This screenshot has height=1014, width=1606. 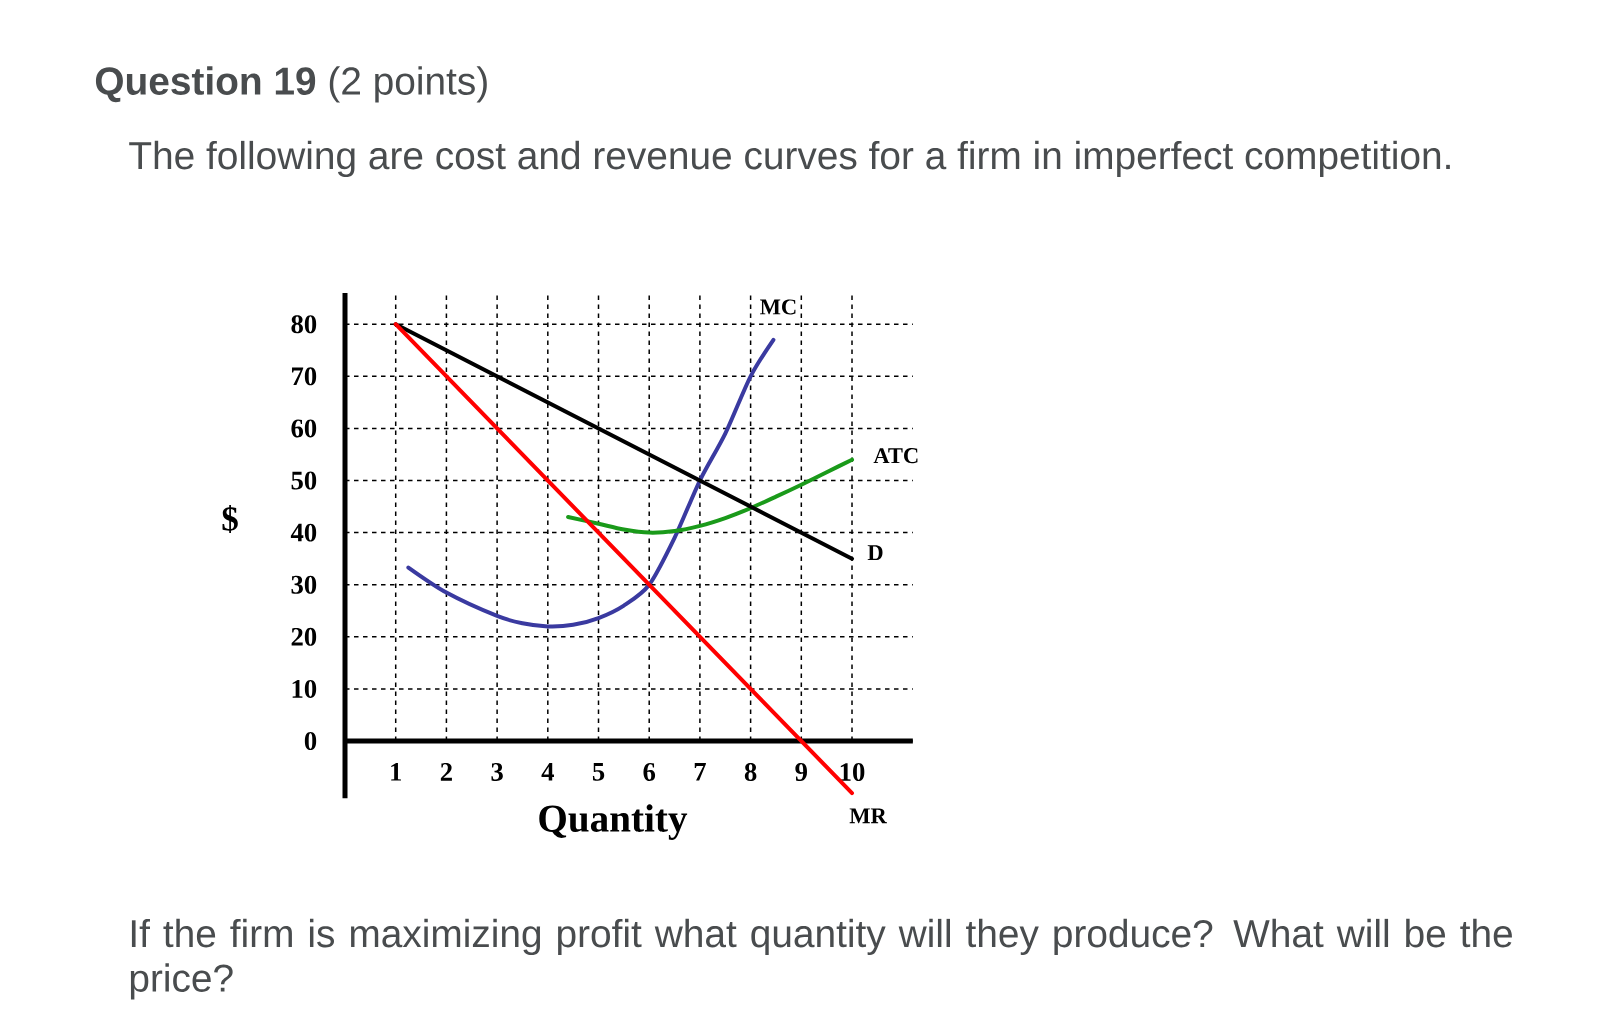 I want to click on x-tick-label: 10, so click(x=852, y=772).